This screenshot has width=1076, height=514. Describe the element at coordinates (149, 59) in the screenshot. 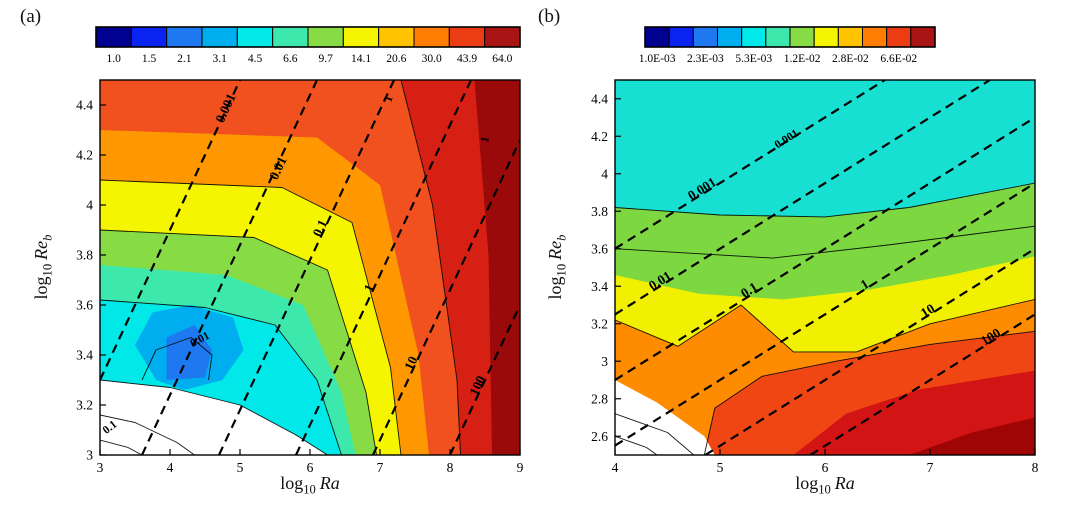

I see `colorbar-tick-label: 1.5` at that location.